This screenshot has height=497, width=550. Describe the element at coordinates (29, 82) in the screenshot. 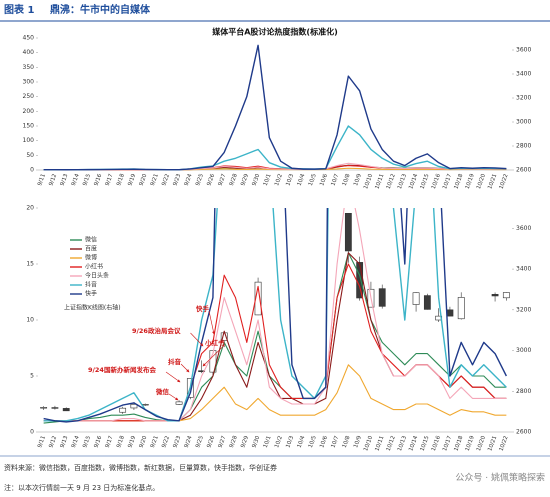

I see `y-tick-label: 300` at that location.